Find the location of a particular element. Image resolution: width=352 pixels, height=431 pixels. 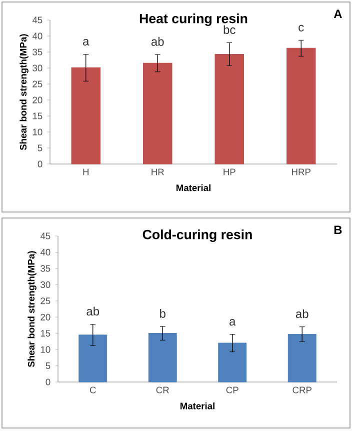

chart-title: Heat curing resin is located at coordinates (194, 19).